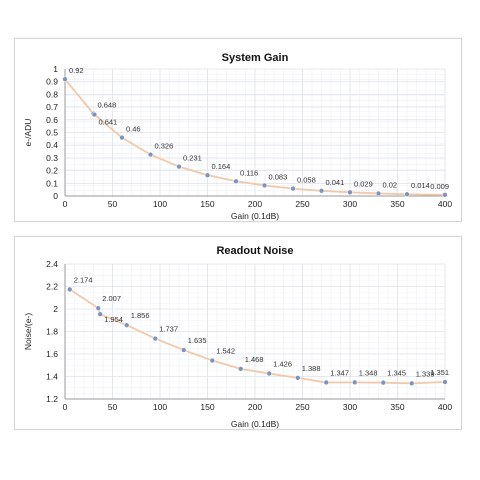 Image resolution: width=480 pixels, height=480 pixels. What do you see at coordinates (140, 315) in the screenshot?
I see `data-label: 1.856` at bounding box center [140, 315].